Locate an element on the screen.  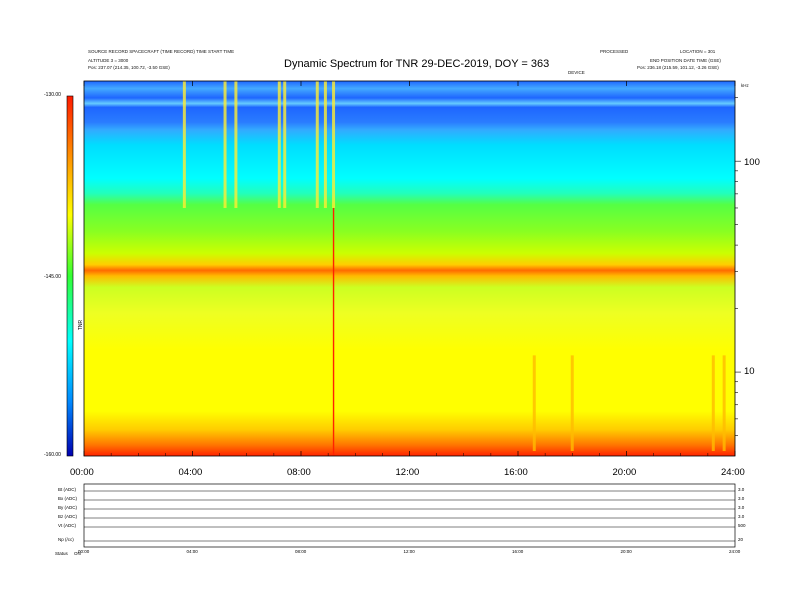
lower-x-label: 16:00 is located at coordinates (518, 551).